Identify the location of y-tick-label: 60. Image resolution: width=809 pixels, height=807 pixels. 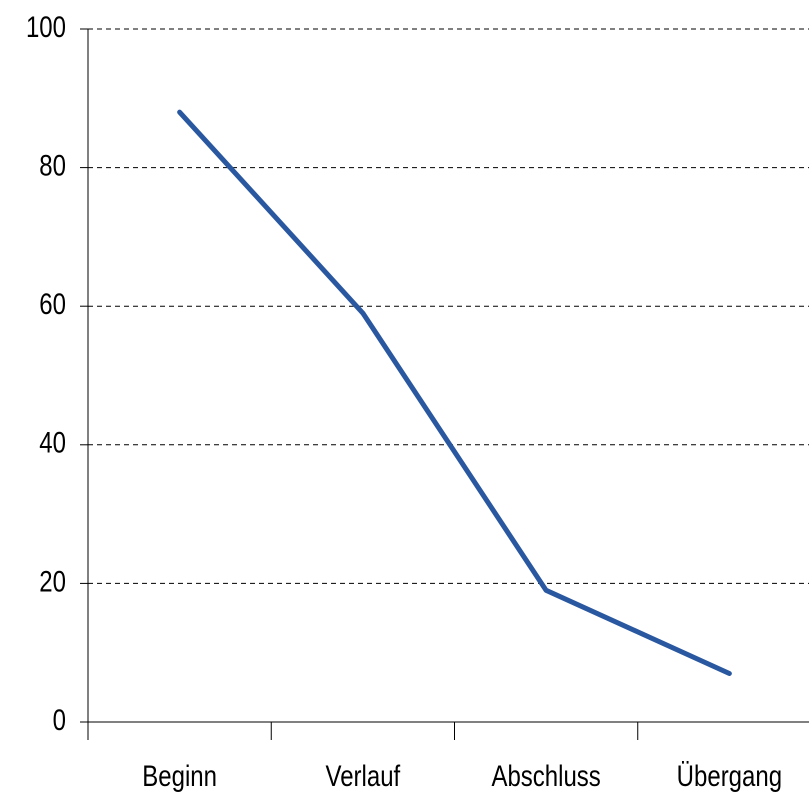
(52, 304).